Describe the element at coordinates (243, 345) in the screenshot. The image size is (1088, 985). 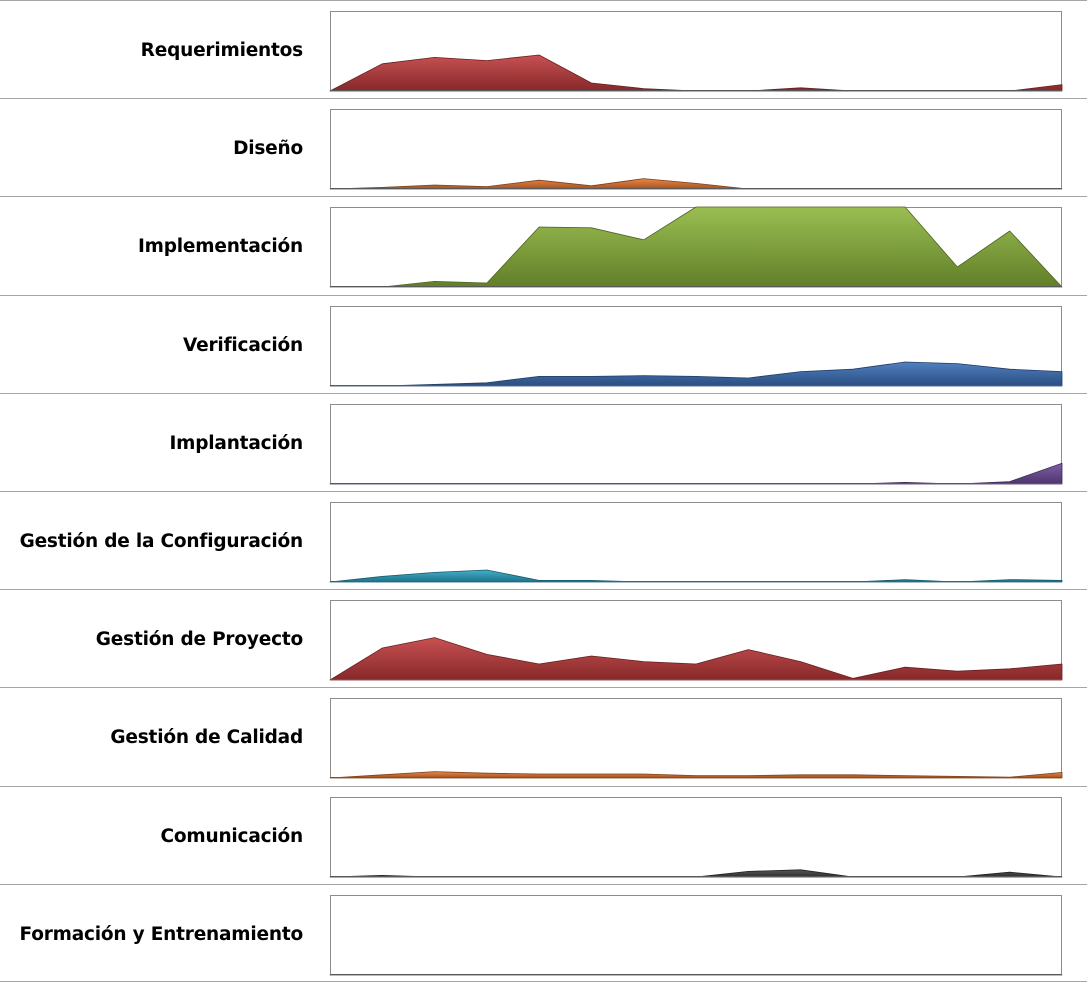
I see `chart-title: Verificación` at that location.